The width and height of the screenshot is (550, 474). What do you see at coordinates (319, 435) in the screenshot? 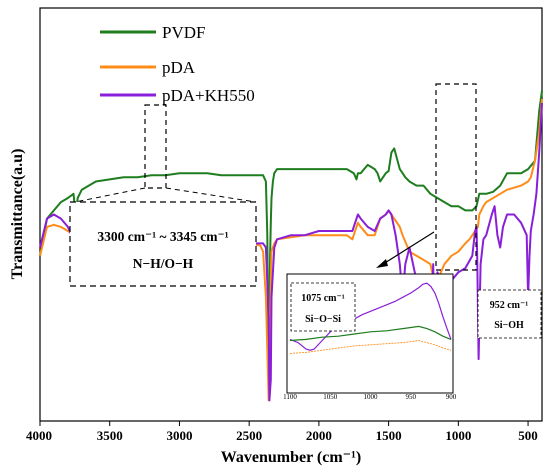
I see `x-tick-label: 2000` at bounding box center [319, 435].